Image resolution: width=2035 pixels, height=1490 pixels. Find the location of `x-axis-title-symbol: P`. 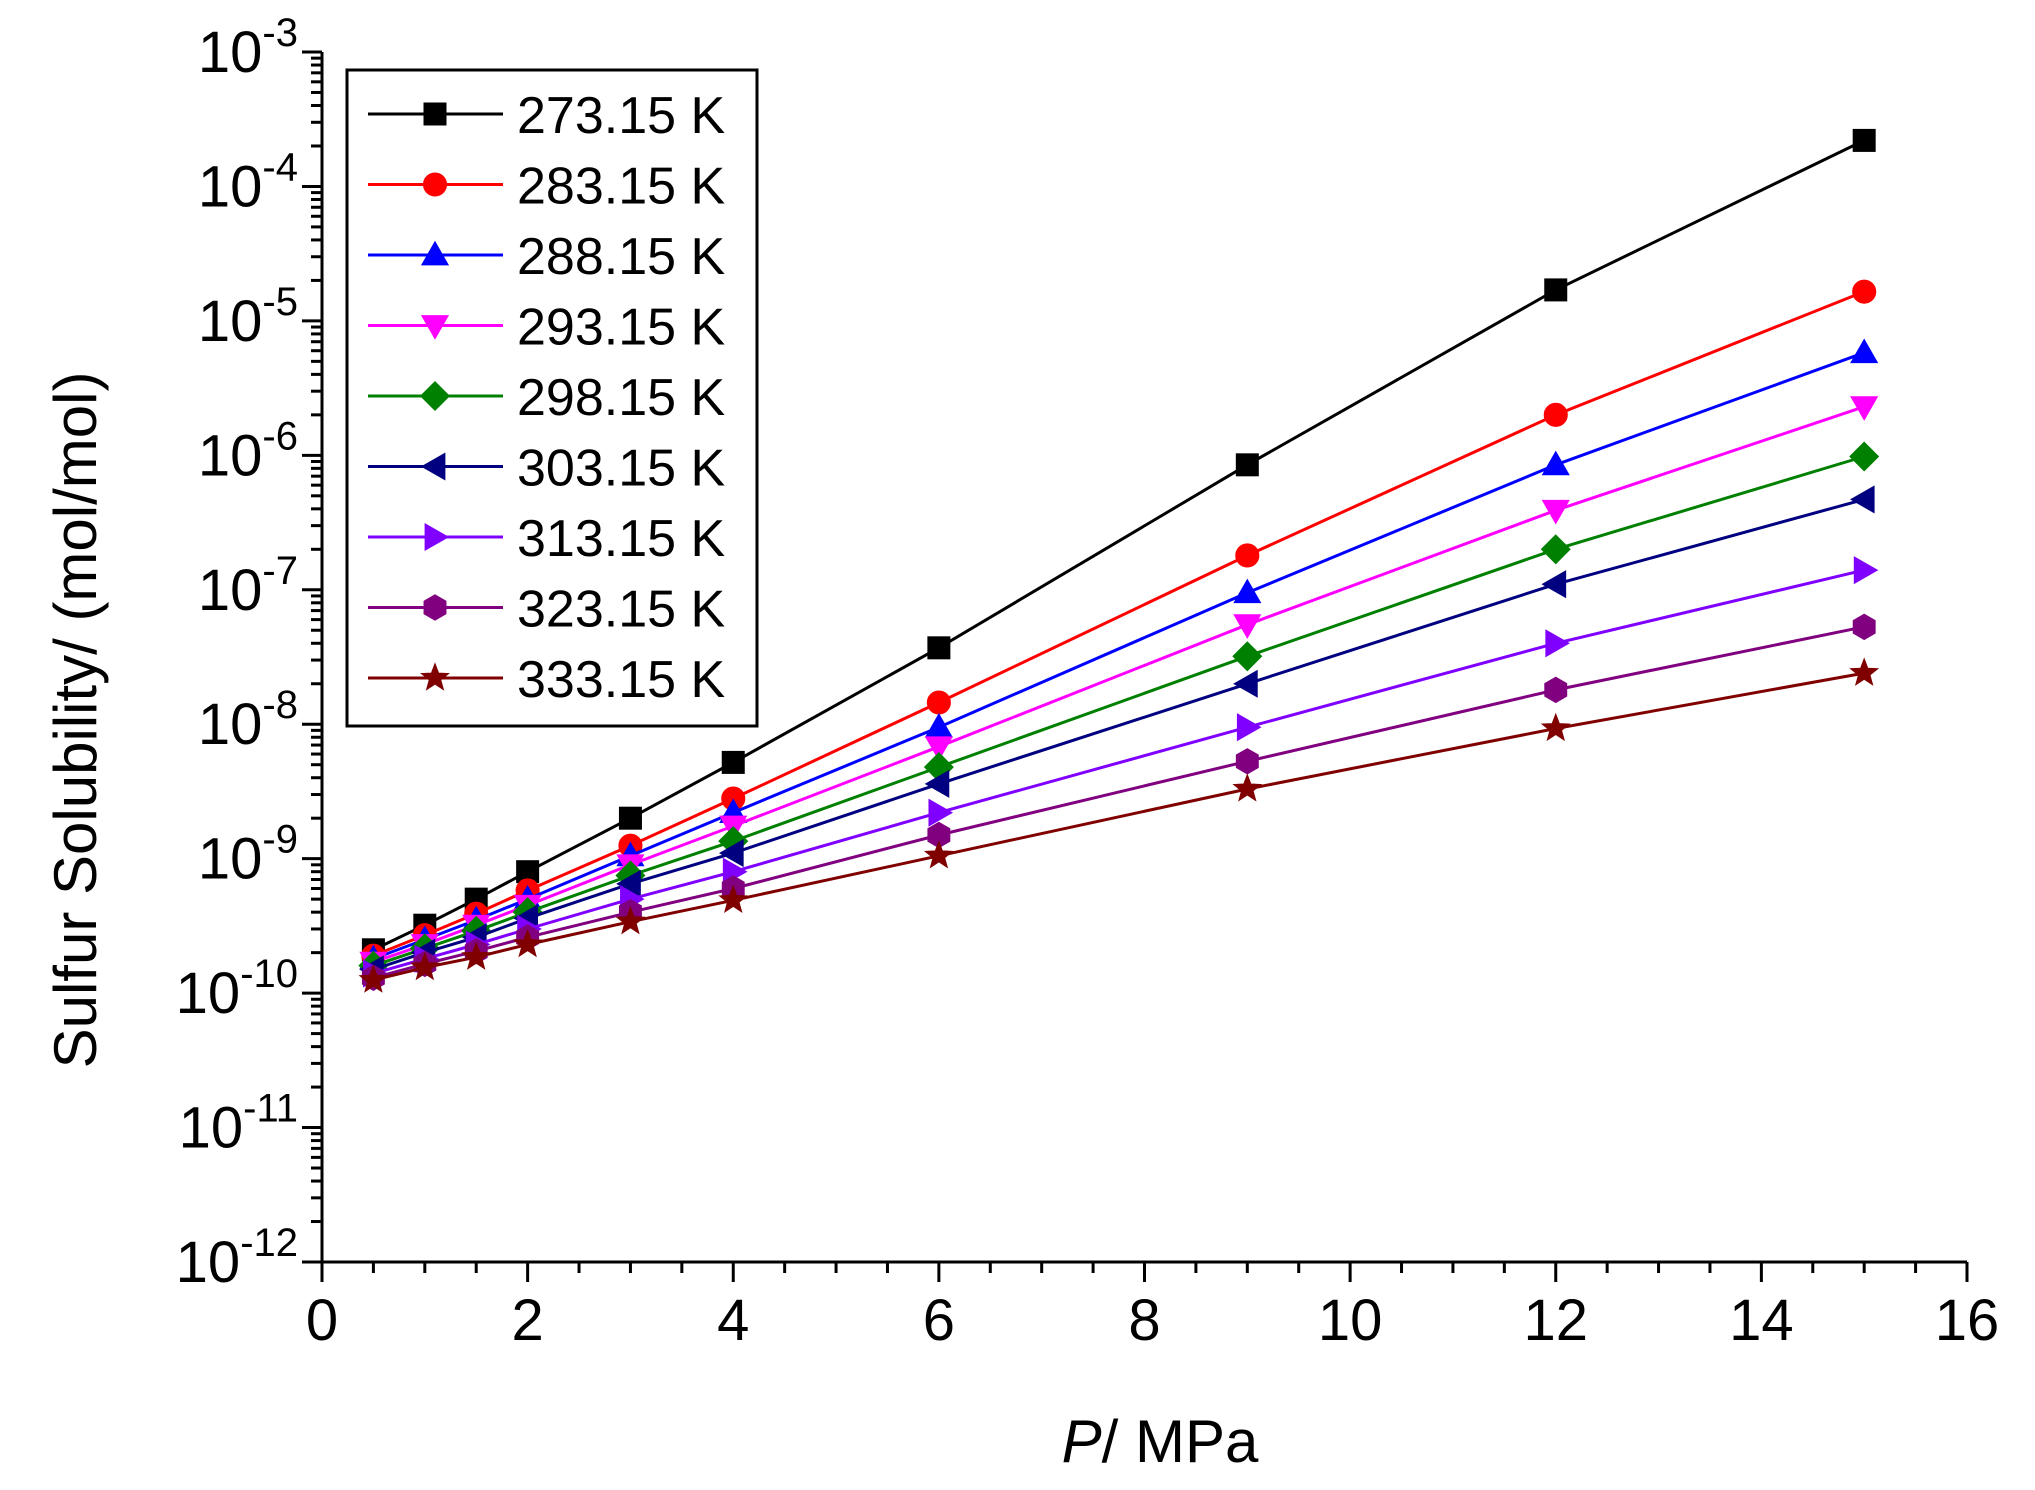

x-axis-title-symbol: P is located at coordinates (1082, 1441).